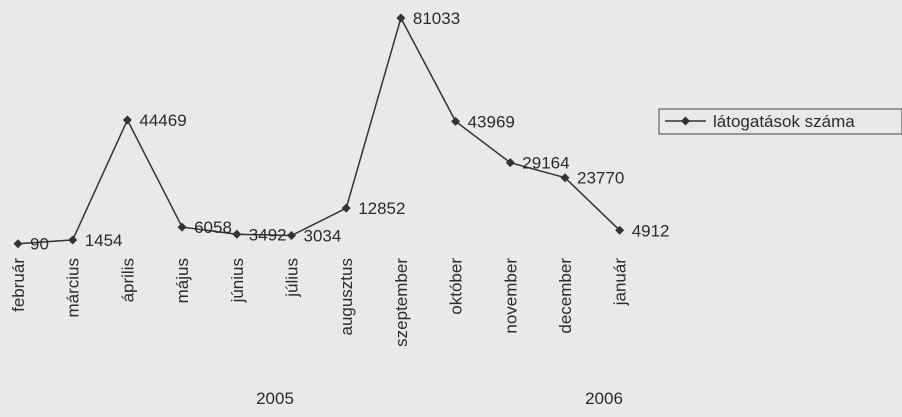 The width and height of the screenshot is (902, 417). I want to click on data-label: 23770, so click(600, 178).